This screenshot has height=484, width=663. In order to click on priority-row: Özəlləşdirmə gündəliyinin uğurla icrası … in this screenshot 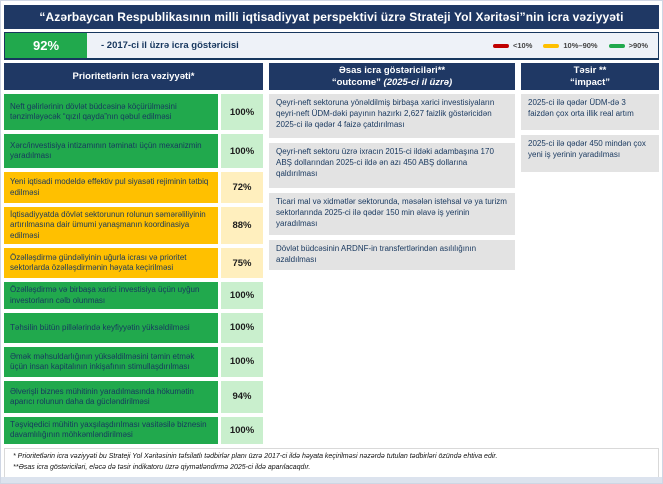, I will do `click(133, 263)`.